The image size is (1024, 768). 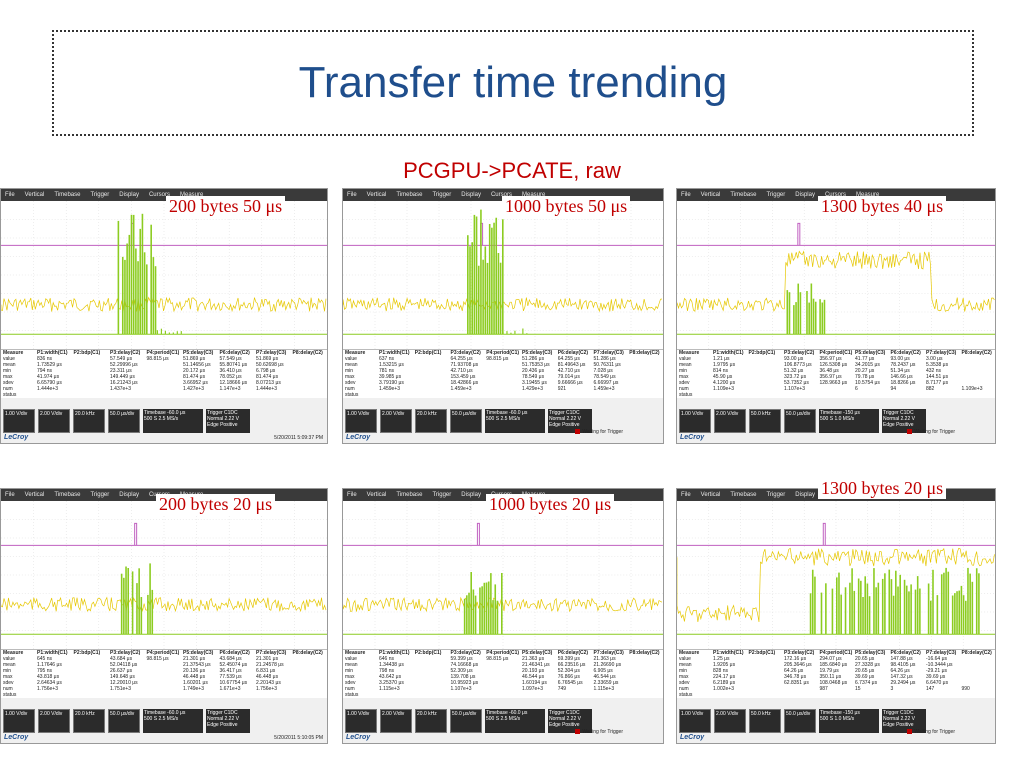 I want to click on measure-cell: 21.301 μs, so click(x=267, y=659).